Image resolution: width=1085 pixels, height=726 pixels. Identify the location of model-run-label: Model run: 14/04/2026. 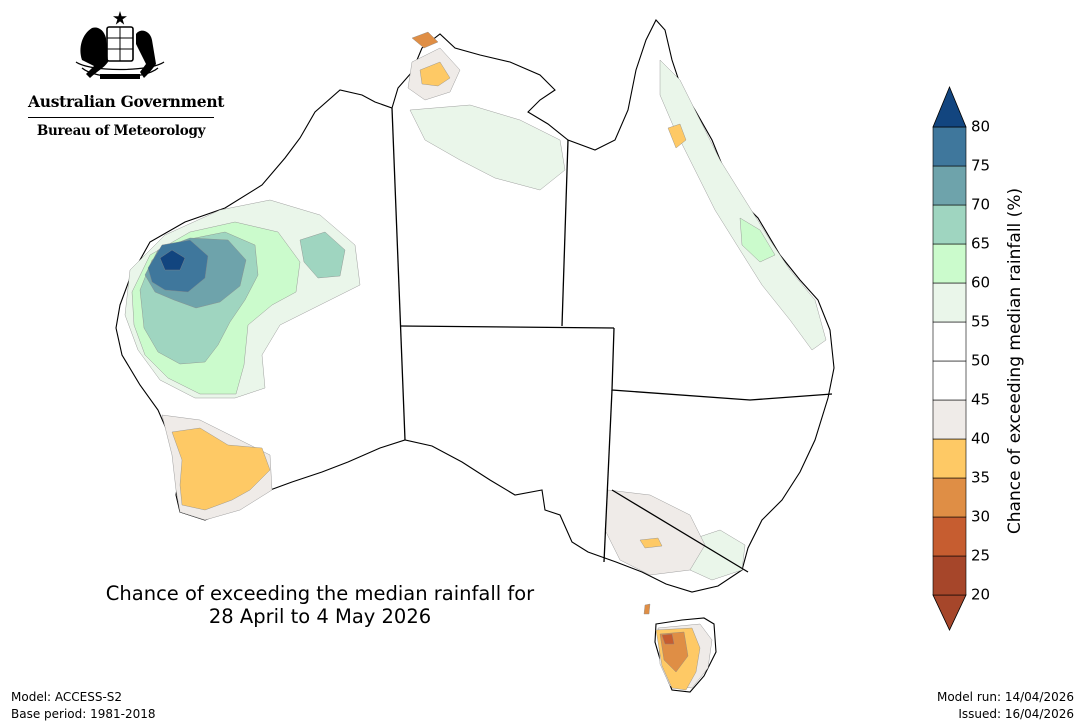
(1005, 697).